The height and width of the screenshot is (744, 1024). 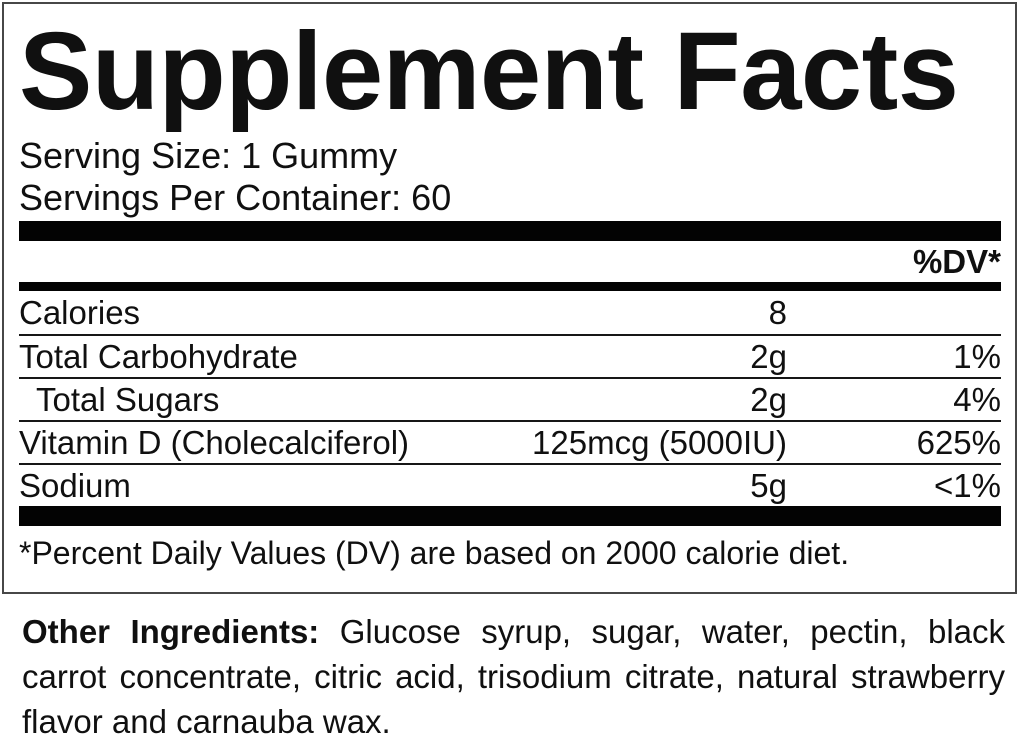 I want to click on nutrient-amount: 125mcg (5000IU), so click(x=659, y=442).